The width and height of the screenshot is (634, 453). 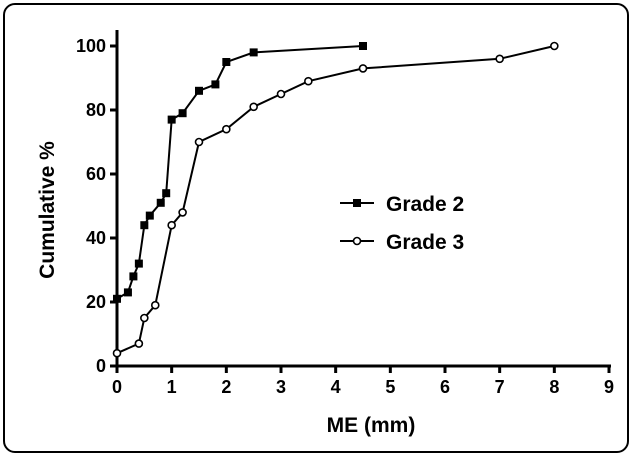 What do you see at coordinates (402, 223) in the screenshot?
I see `legend: Grade 2 Grade 3` at bounding box center [402, 223].